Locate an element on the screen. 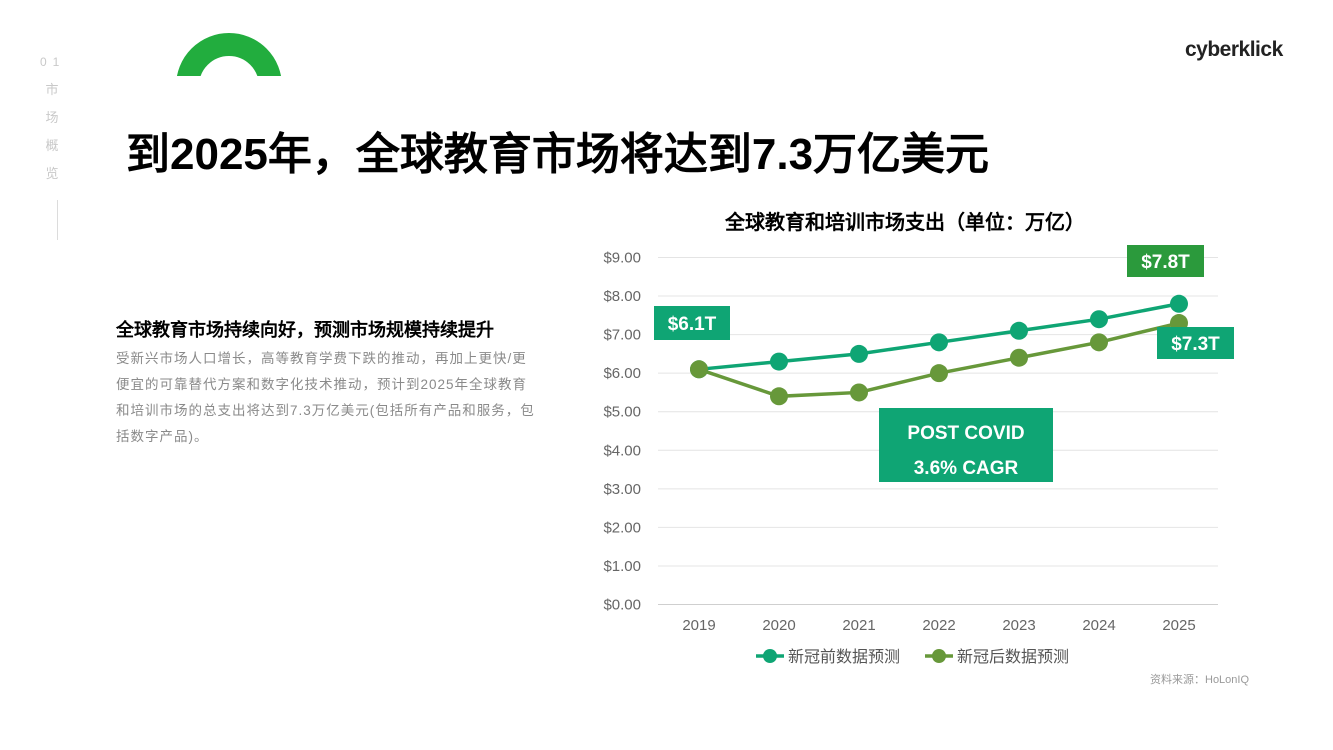  x-tick-label: 2020 is located at coordinates (778, 625).